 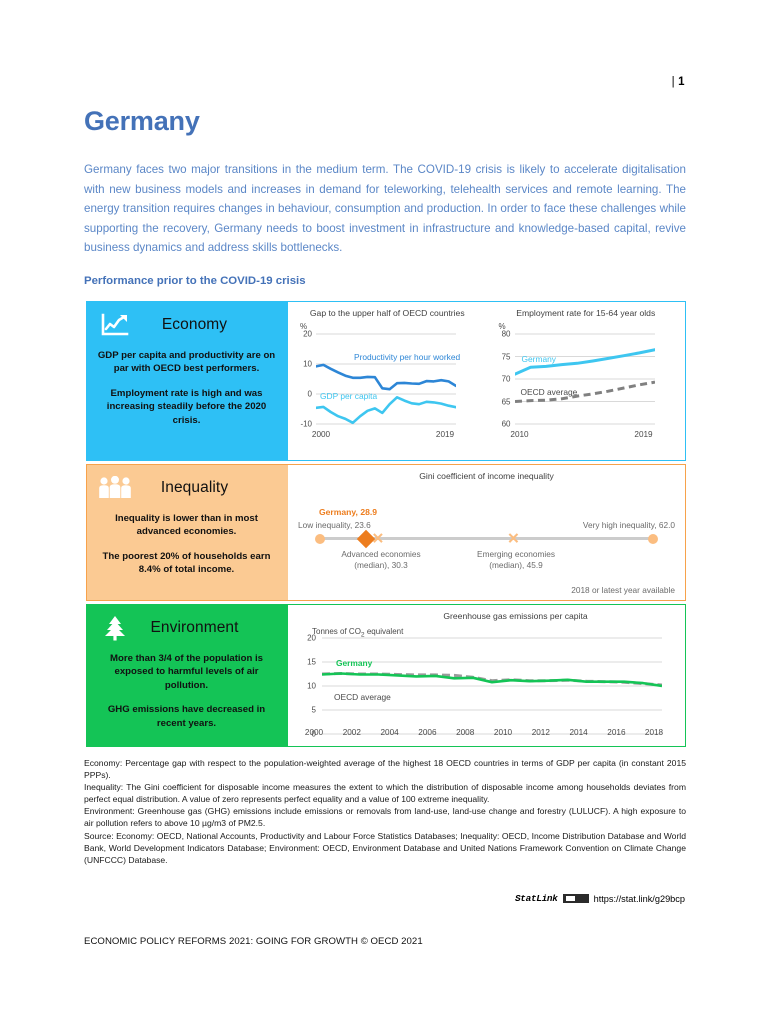 What do you see at coordinates (628, 525) in the screenshot?
I see `gini-label-veryhigh: Very high inequality, 62.0` at bounding box center [628, 525].